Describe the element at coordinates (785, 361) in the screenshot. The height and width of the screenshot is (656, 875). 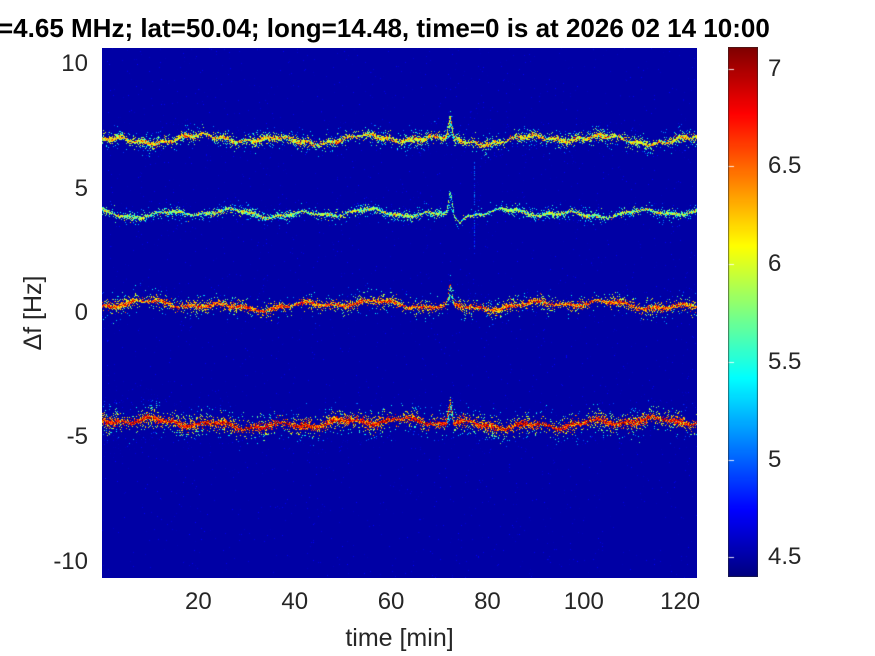
I see `colorbar-tick-label: 5.5` at that location.